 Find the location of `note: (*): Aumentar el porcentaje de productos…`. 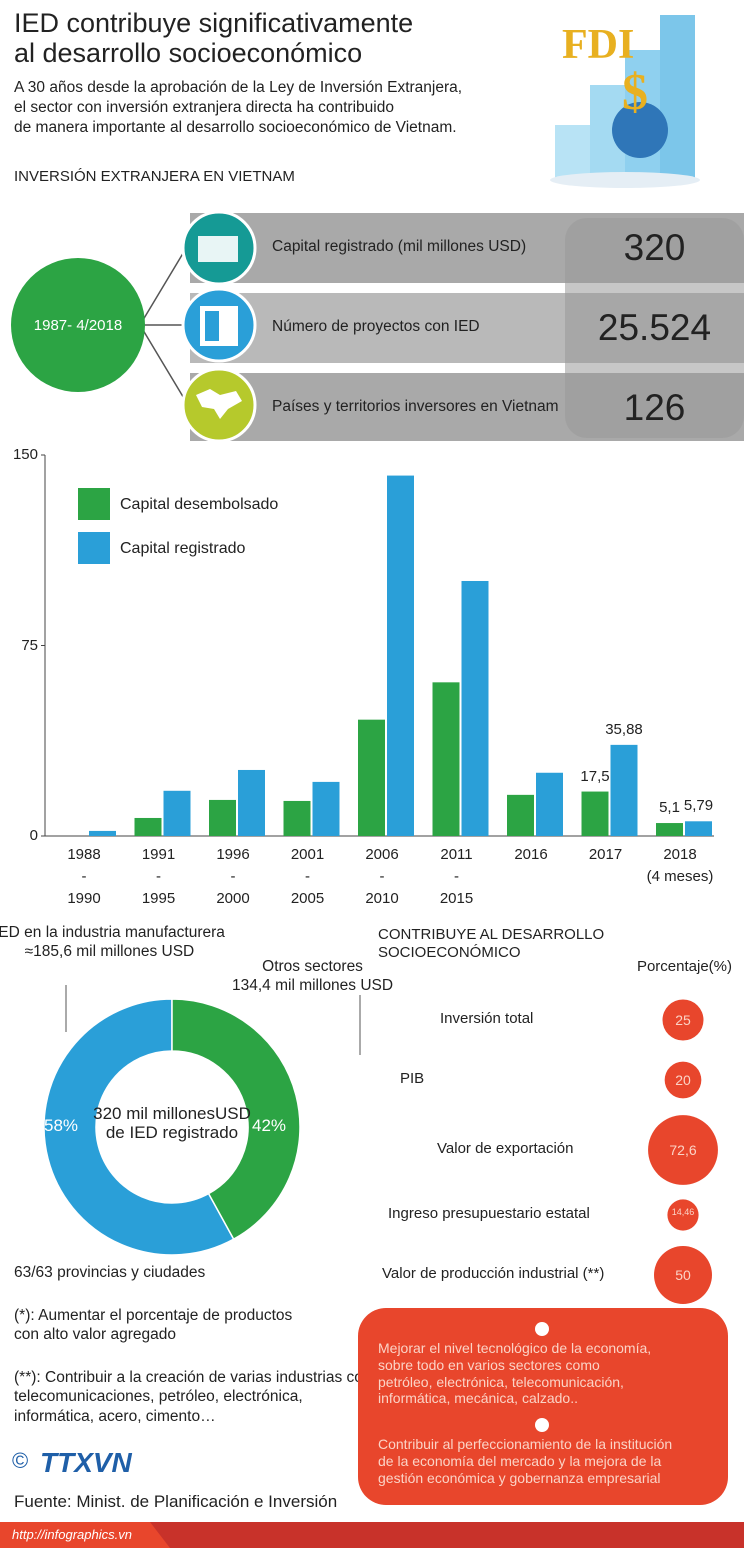

note: (*): Aumentar el porcentaje de productos… is located at coordinates (153, 1325).